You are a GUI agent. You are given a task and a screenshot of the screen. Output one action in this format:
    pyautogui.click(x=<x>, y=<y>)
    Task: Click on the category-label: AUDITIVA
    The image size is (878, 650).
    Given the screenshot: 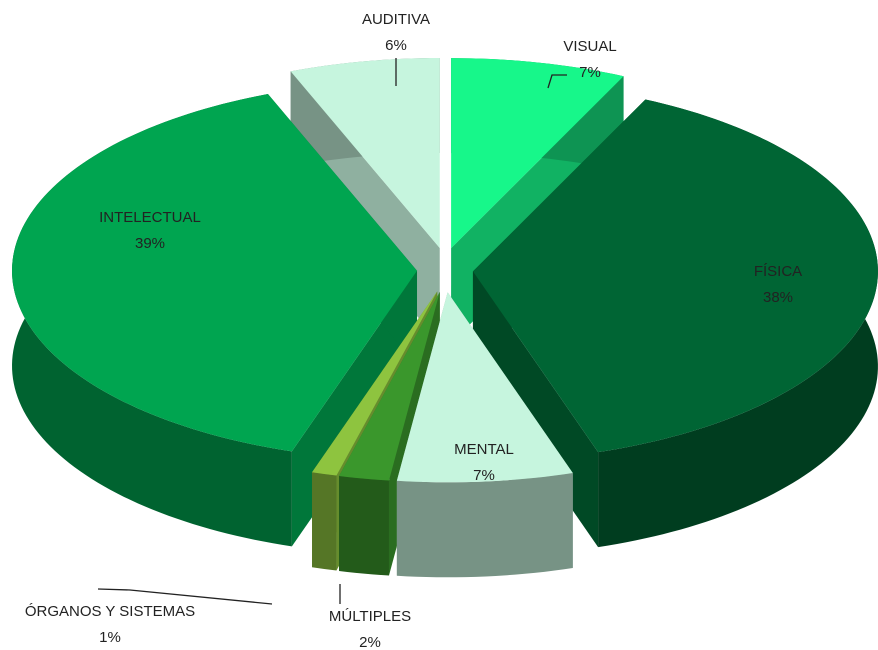 What is the action you would take?
    pyautogui.click(x=396, y=19)
    